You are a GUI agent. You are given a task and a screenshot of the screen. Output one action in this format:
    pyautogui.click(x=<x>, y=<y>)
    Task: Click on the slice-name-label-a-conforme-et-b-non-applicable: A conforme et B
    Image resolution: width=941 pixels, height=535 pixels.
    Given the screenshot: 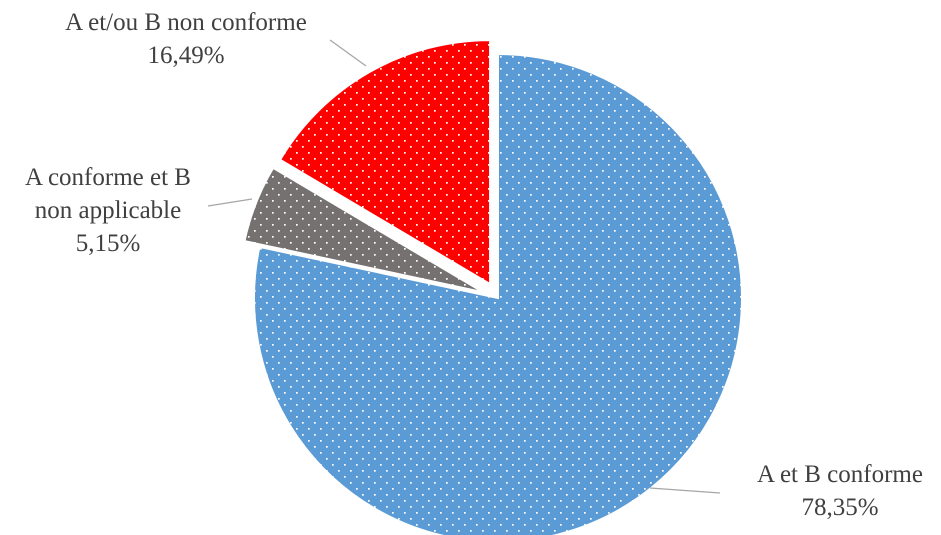 What is the action you would take?
    pyautogui.click(x=108, y=177)
    